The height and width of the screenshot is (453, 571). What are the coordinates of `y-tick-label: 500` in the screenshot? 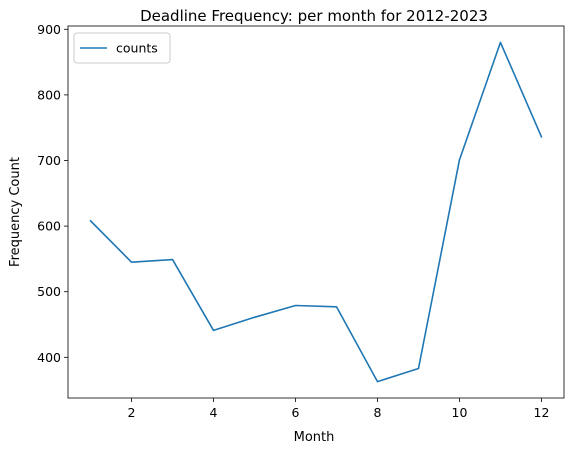 It's located at (49, 291).